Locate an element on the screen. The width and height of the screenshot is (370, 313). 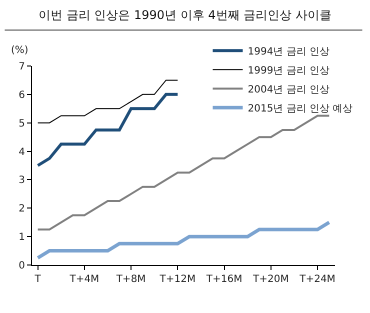
x-tick-label: T+8M is located at coordinates (130, 279).